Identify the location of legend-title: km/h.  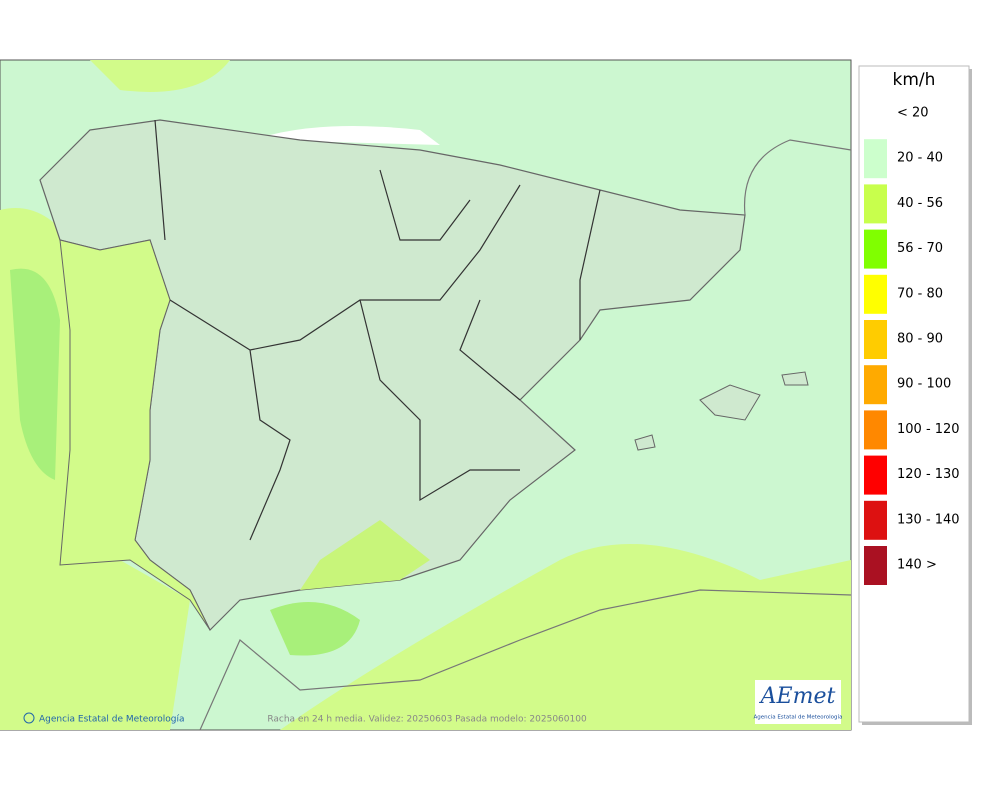
(914, 80).